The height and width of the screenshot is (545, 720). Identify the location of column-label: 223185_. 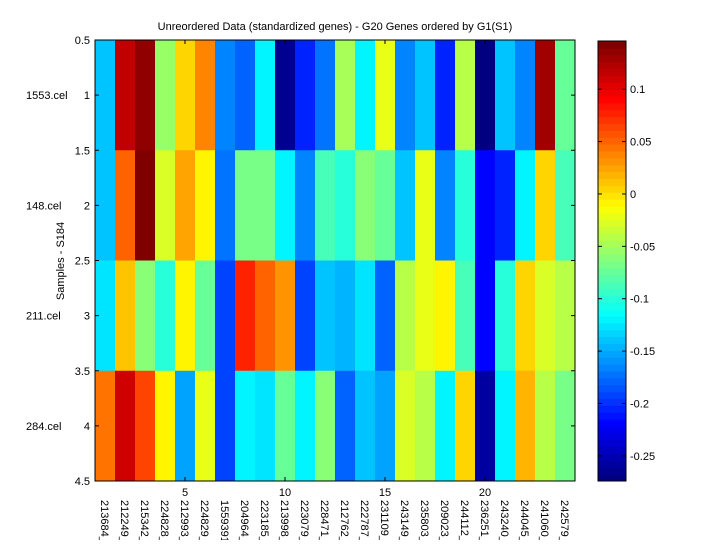
(264, 520).